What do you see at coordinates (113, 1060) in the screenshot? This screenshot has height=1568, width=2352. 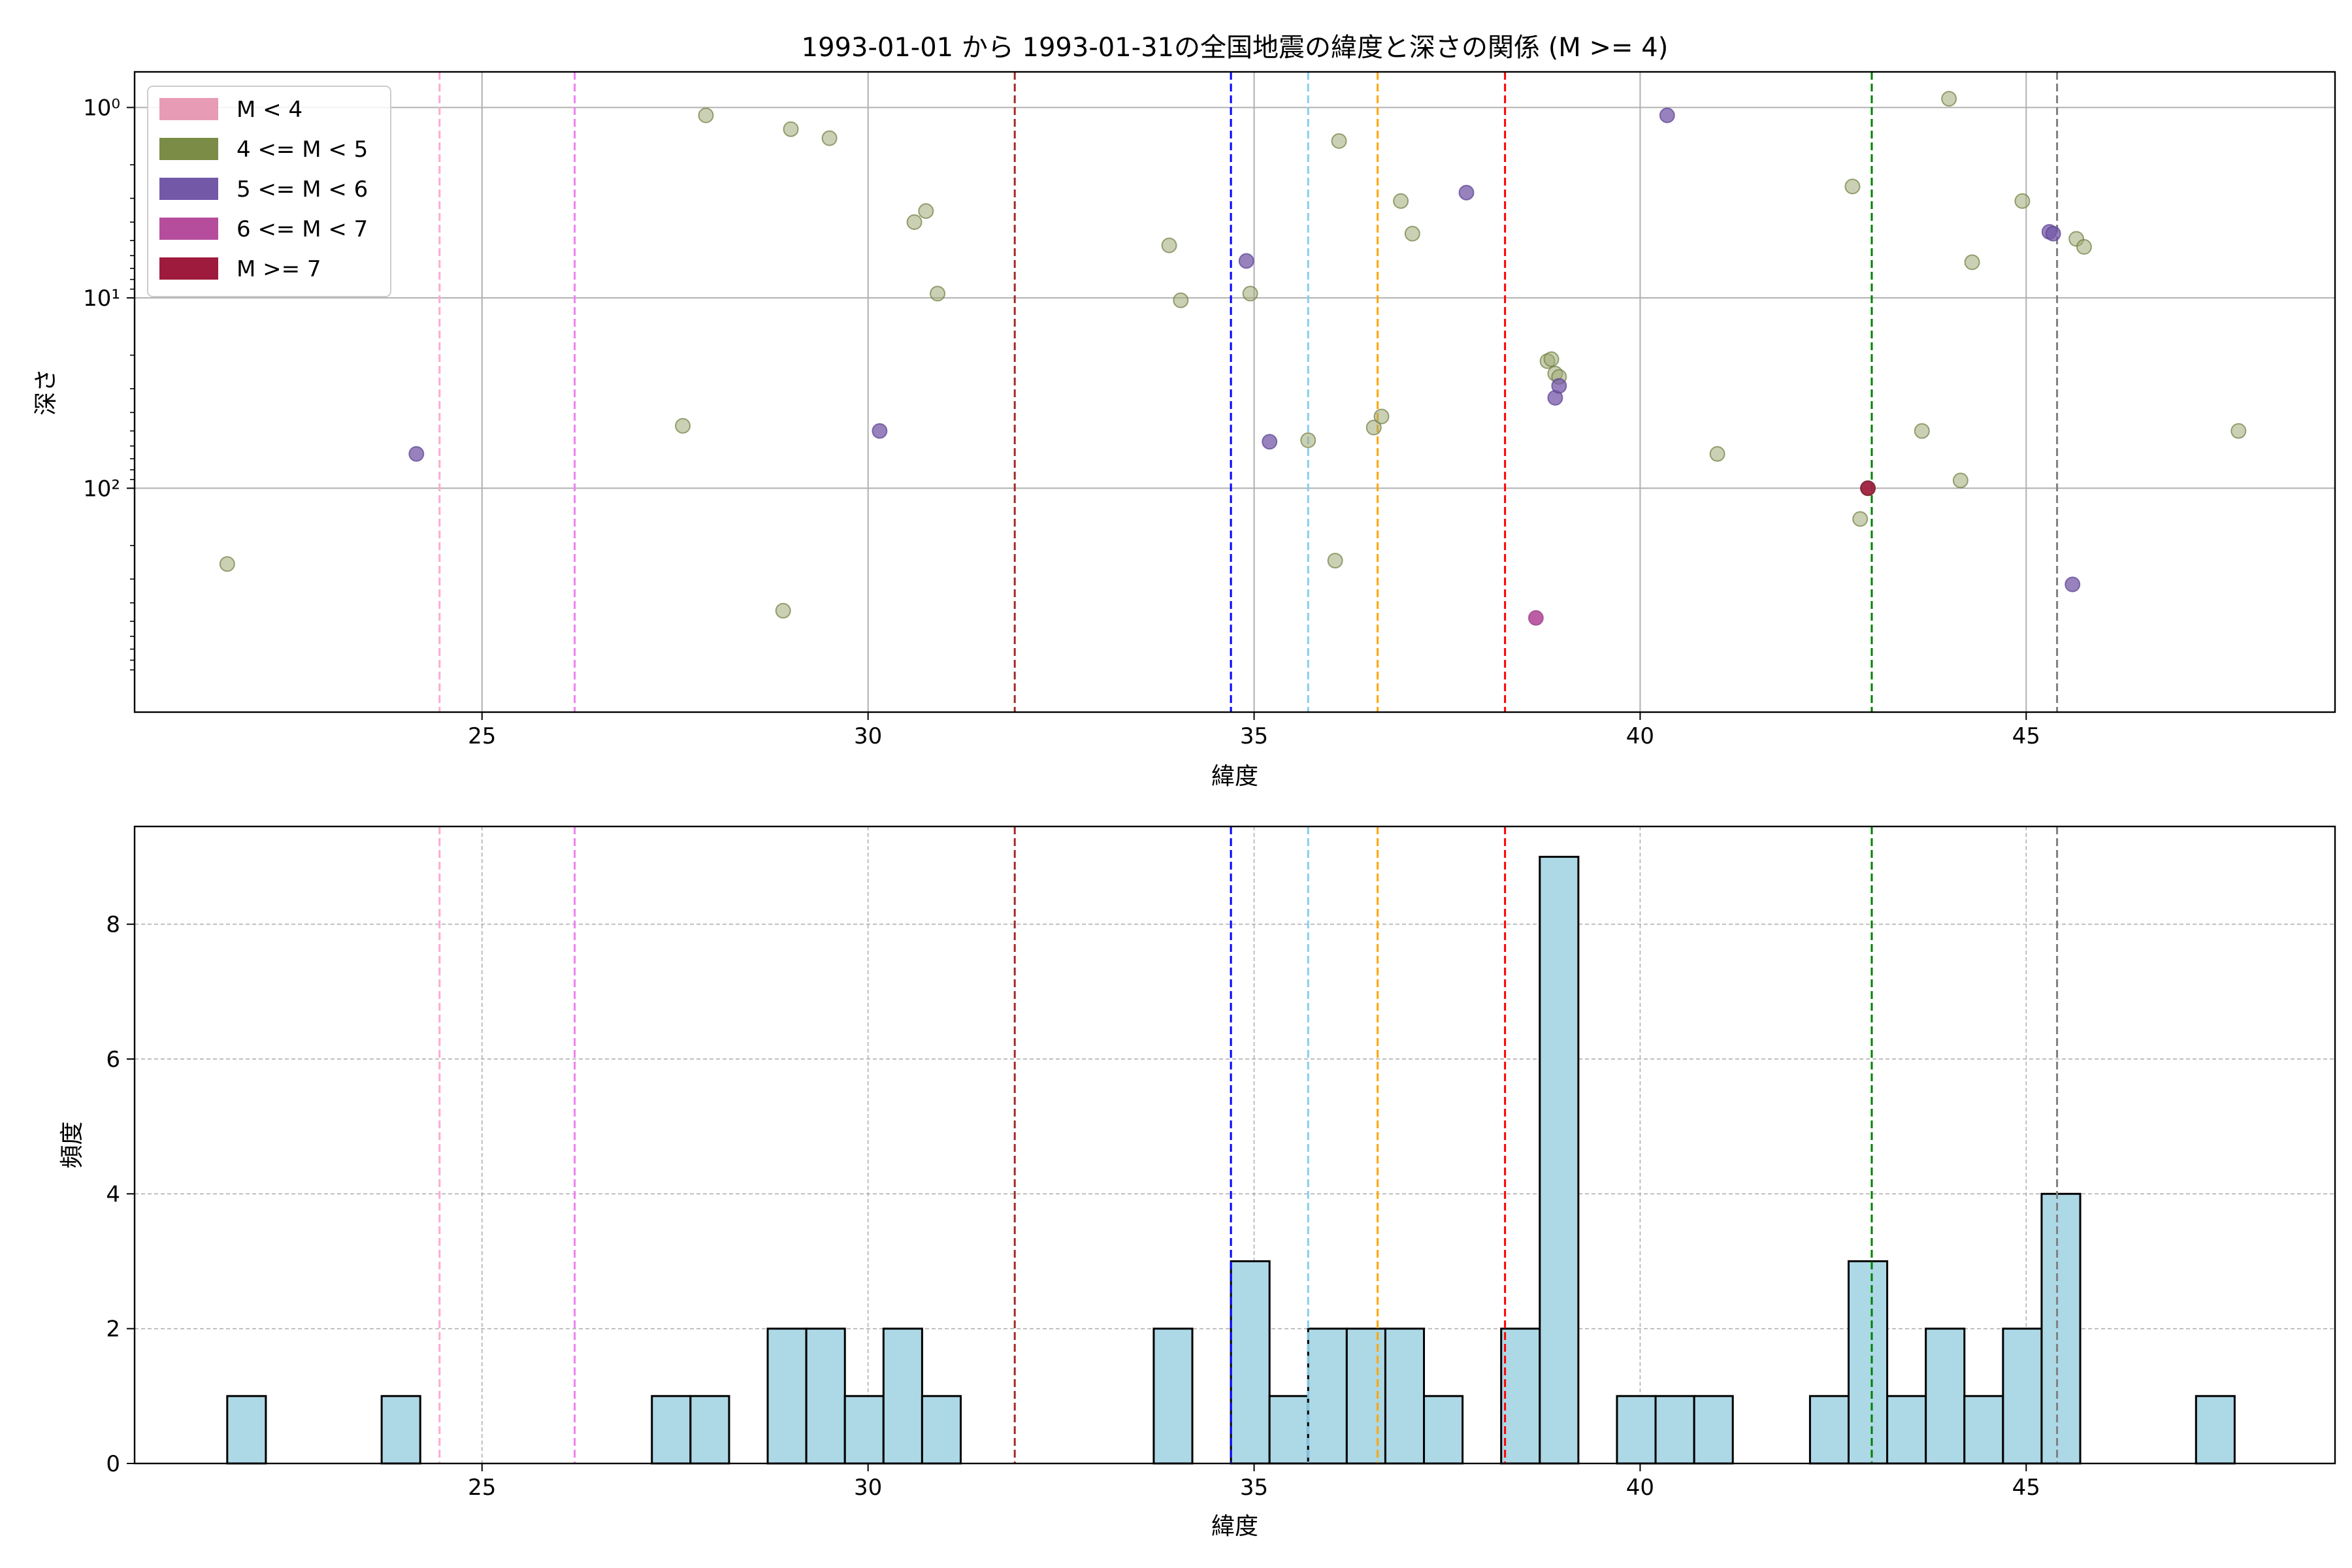 I see `y-tick-label: 6` at bounding box center [113, 1060].